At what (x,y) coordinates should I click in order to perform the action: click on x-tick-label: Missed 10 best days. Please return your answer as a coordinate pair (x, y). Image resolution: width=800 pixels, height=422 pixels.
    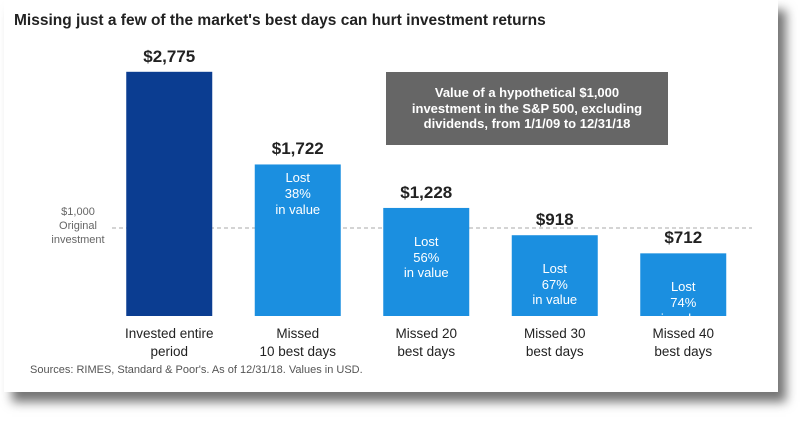
    Looking at the image, I should click on (298, 342).